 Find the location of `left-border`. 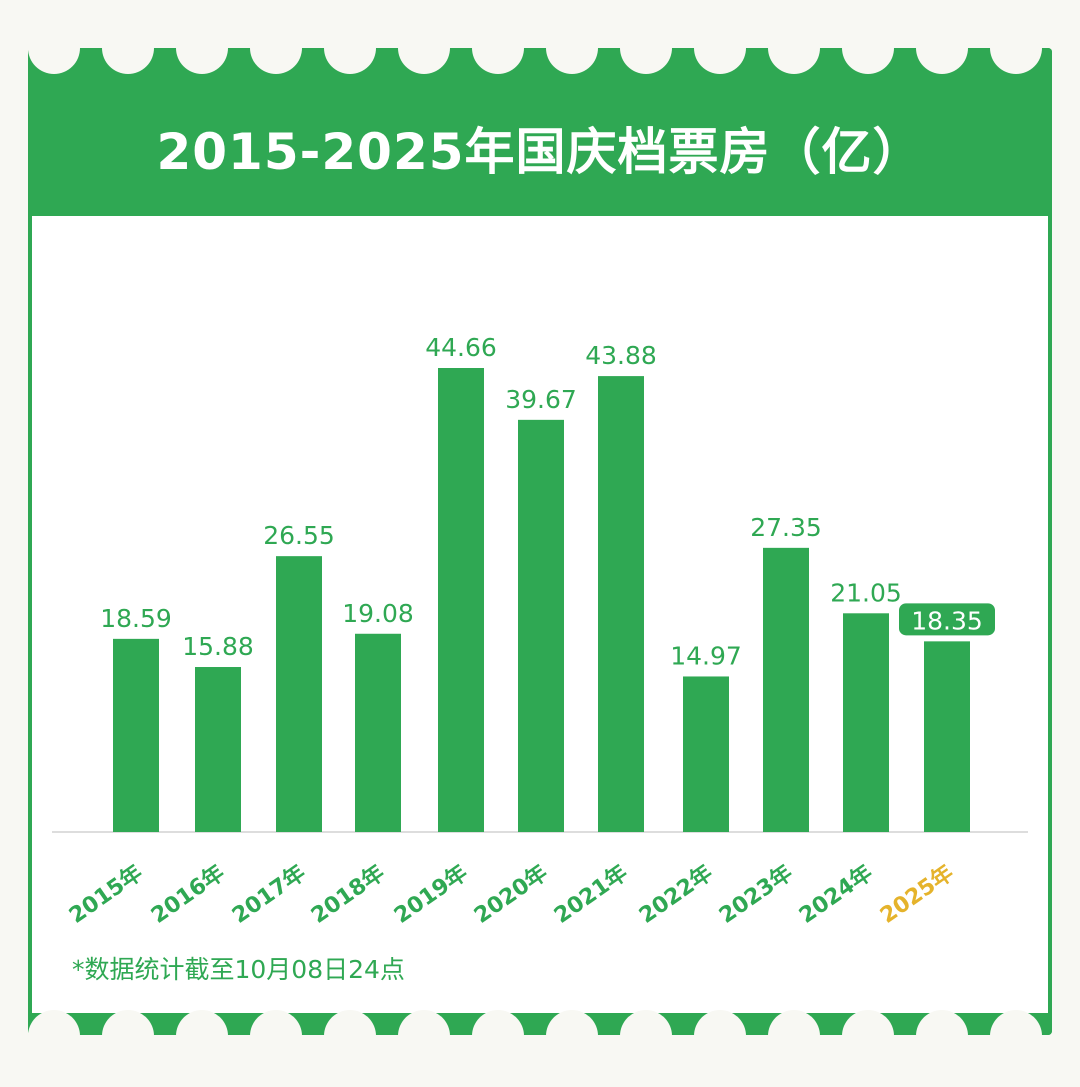

left-border is located at coordinates (30, 541).